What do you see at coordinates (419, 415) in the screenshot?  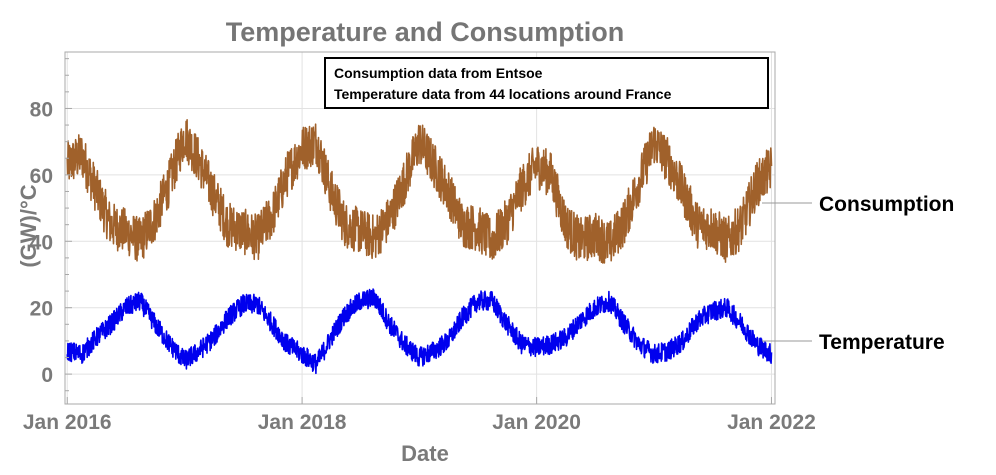 I see `x-axis: Jan 2016 Jan 2018 Jan 2020 Jan 2022` at bounding box center [419, 415].